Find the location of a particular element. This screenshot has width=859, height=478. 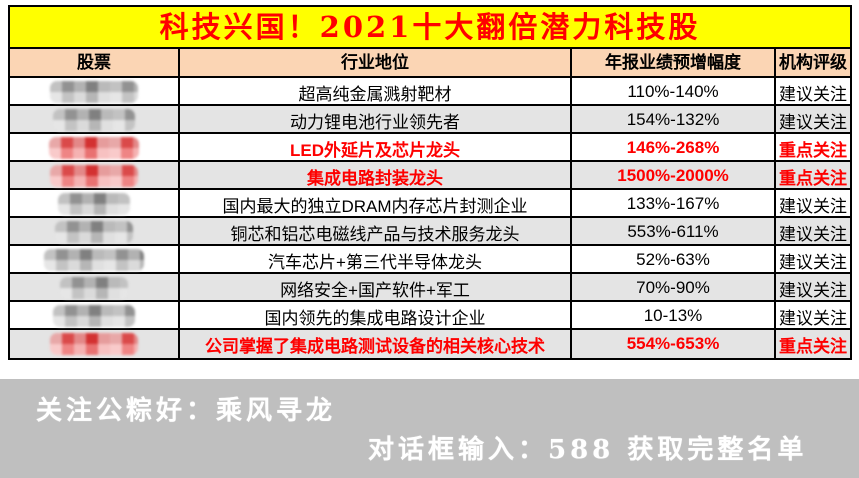

table-row: 国内最大的独立DRAM内存芯片封测企业 133%-167% 建议关注 is located at coordinates (430, 204).